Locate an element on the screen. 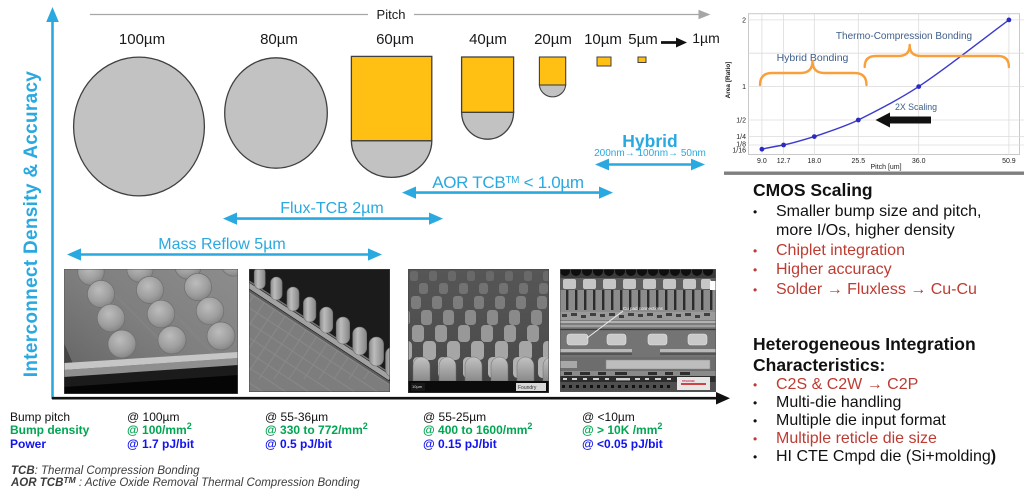 The image size is (1024, 499). svg-text: 1/4 is located at coordinates (741, 137).